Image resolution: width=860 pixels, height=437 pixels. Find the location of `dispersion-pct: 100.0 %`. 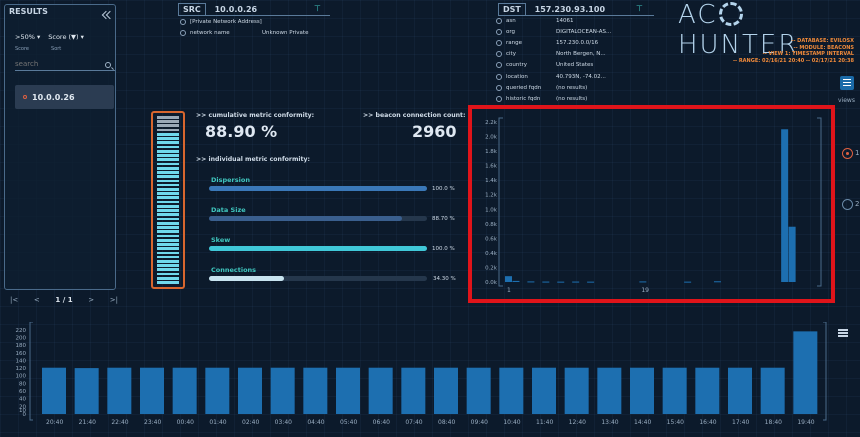

dispersion-pct: 100.0 % is located at coordinates (443, 189).